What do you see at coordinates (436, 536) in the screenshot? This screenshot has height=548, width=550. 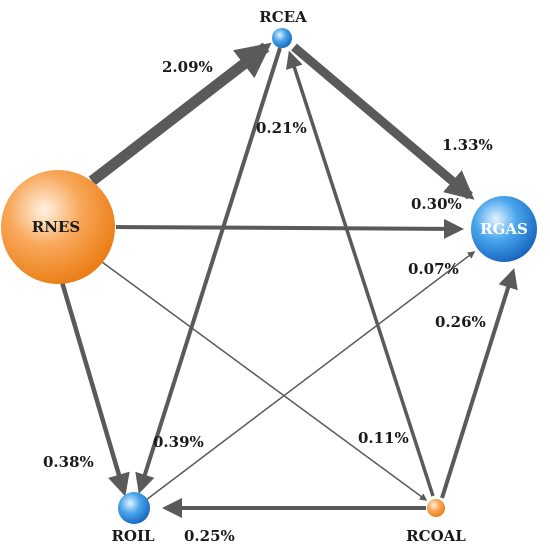 I see `label-rcoal: RCOAL` at bounding box center [436, 536].